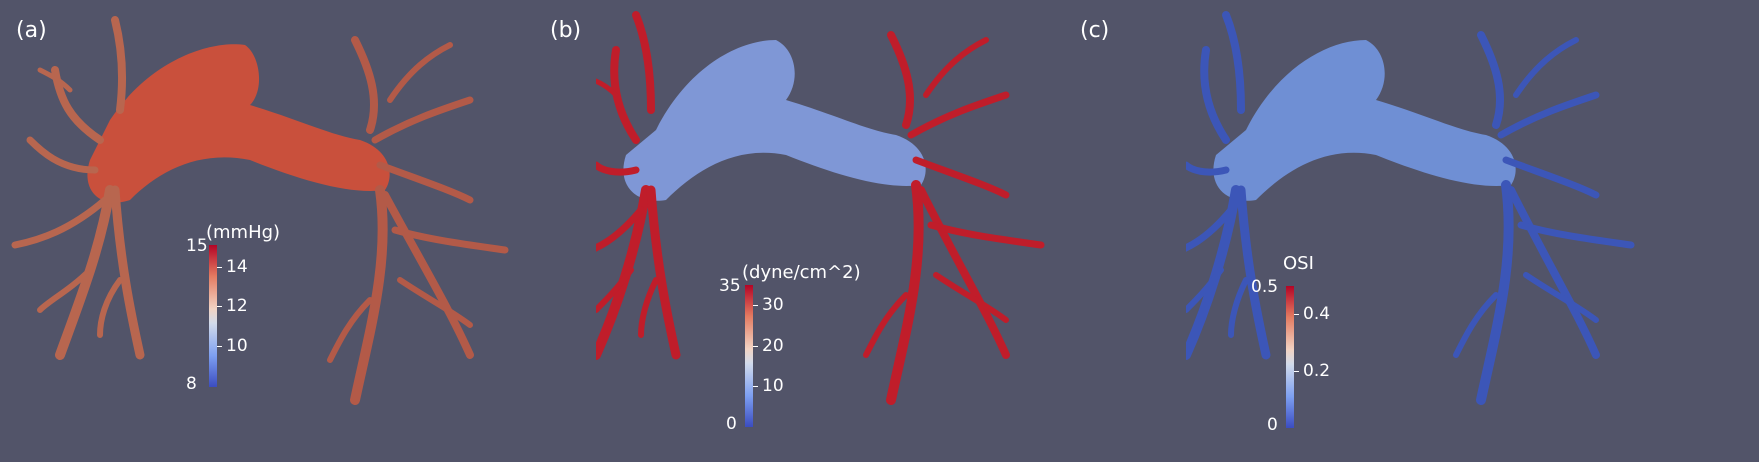  Describe the element at coordinates (773, 305) in the screenshot. I see `colorbar-tick-label: 30` at that location.